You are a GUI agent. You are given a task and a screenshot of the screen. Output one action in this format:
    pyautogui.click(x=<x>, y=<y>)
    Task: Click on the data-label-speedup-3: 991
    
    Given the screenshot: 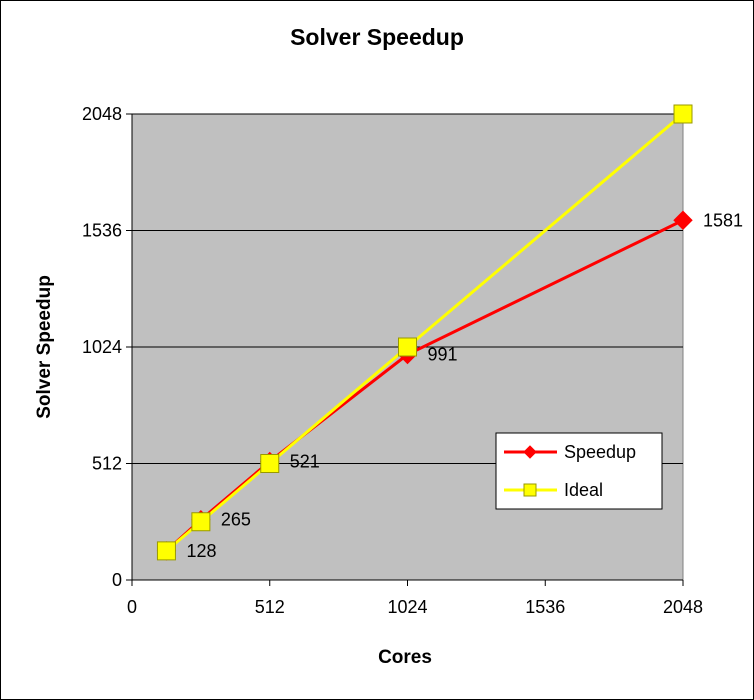 What is the action you would take?
    pyautogui.click(x=443, y=355)
    